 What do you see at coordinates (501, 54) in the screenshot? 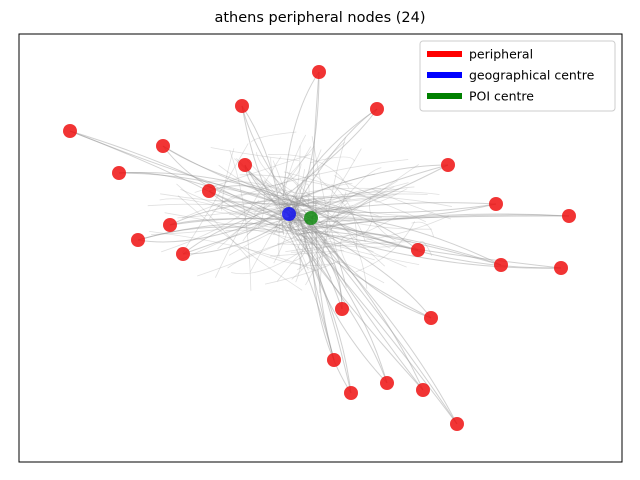
I see `legend-label: peripheral` at bounding box center [501, 54].